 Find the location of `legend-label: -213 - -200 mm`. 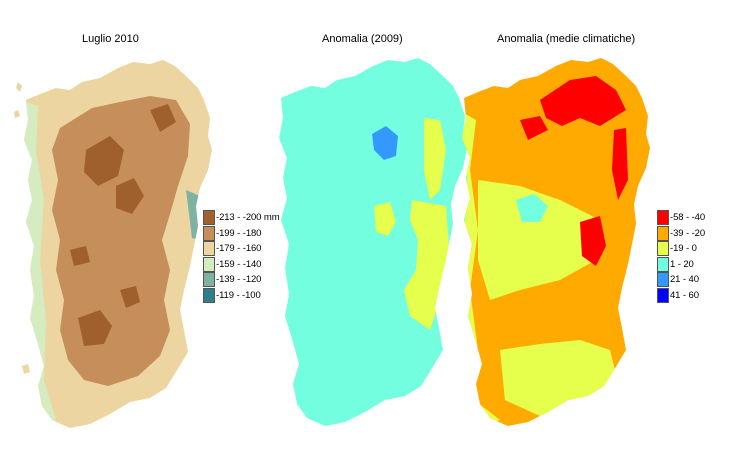

legend-label: -213 - -200 mm is located at coordinates (248, 218).